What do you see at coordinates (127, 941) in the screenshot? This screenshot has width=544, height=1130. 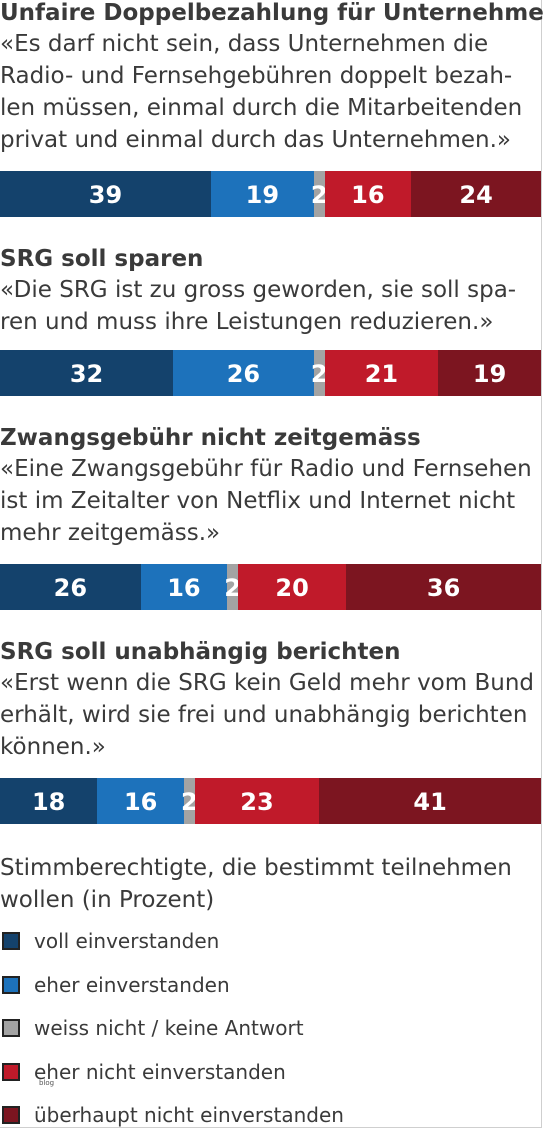 I see `legend-label: voll einverstanden` at bounding box center [127, 941].